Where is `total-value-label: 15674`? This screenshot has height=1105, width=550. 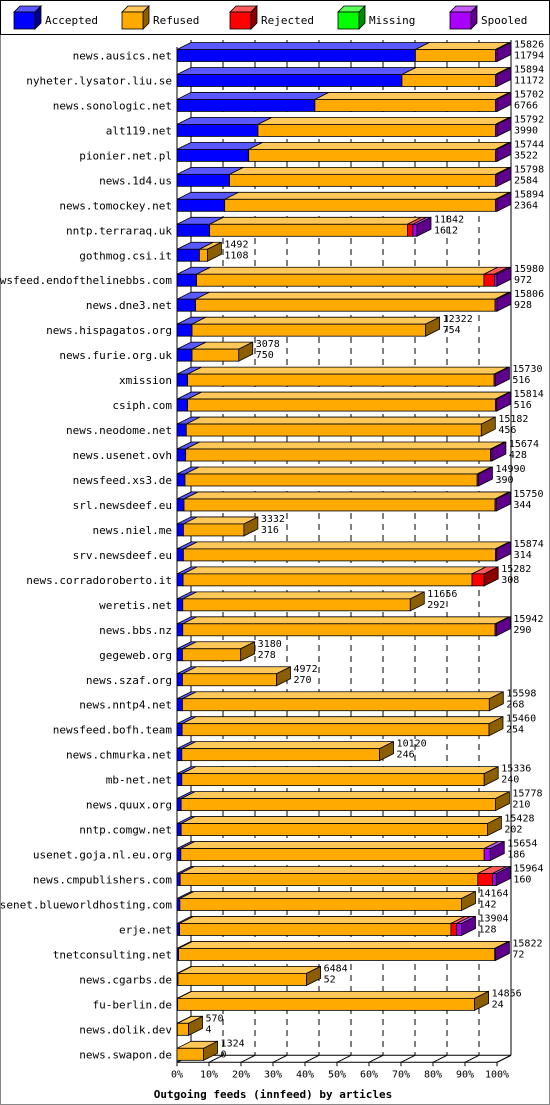
total-value-label: 15674 is located at coordinates (524, 444).